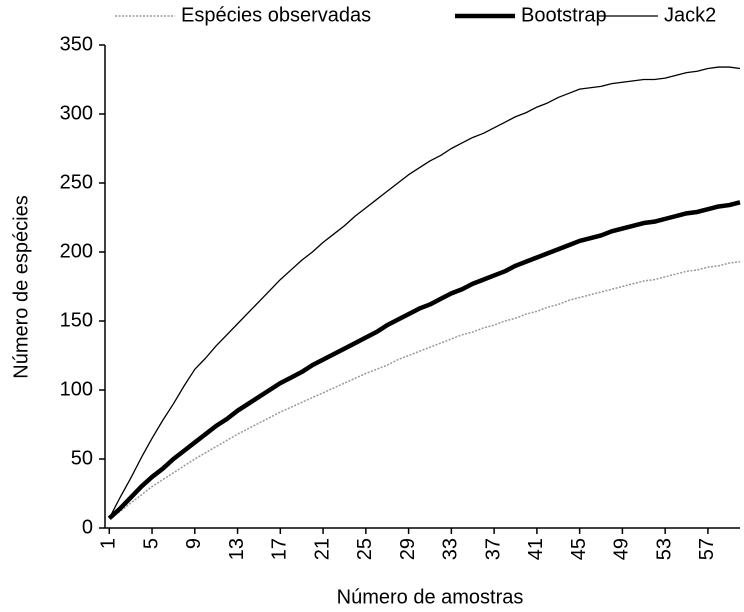  Describe the element at coordinates (76, 113) in the screenshot. I see `y-tick-label: 300` at that location.